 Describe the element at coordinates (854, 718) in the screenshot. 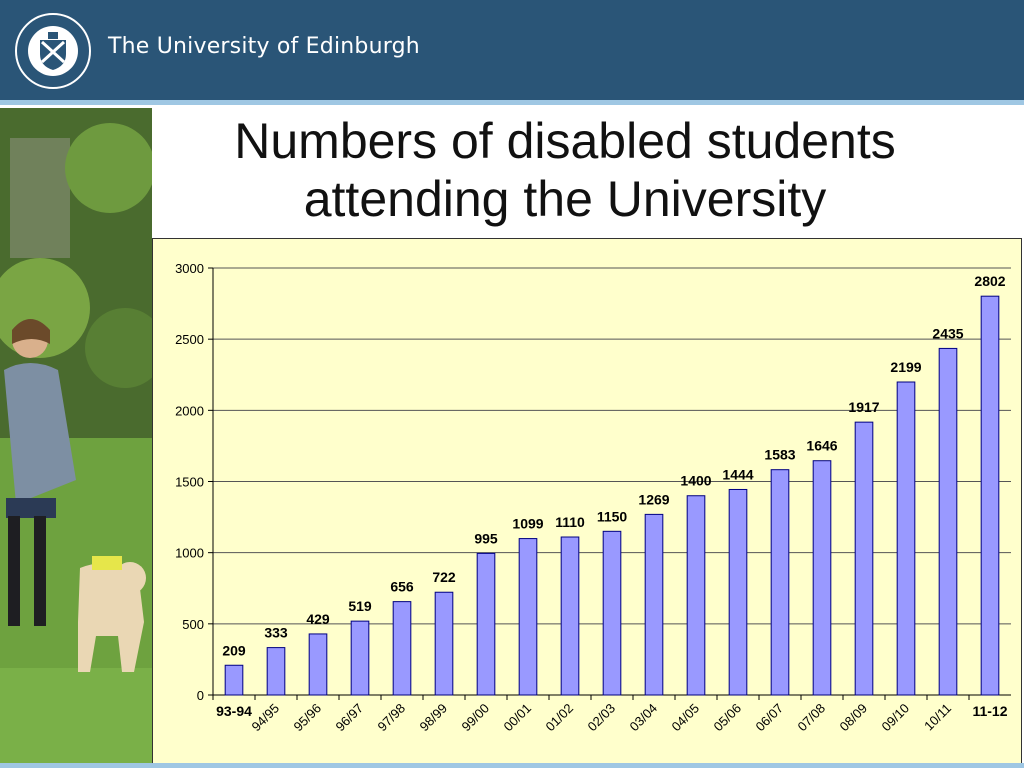

I see `x-tick-label: 08/09` at that location.